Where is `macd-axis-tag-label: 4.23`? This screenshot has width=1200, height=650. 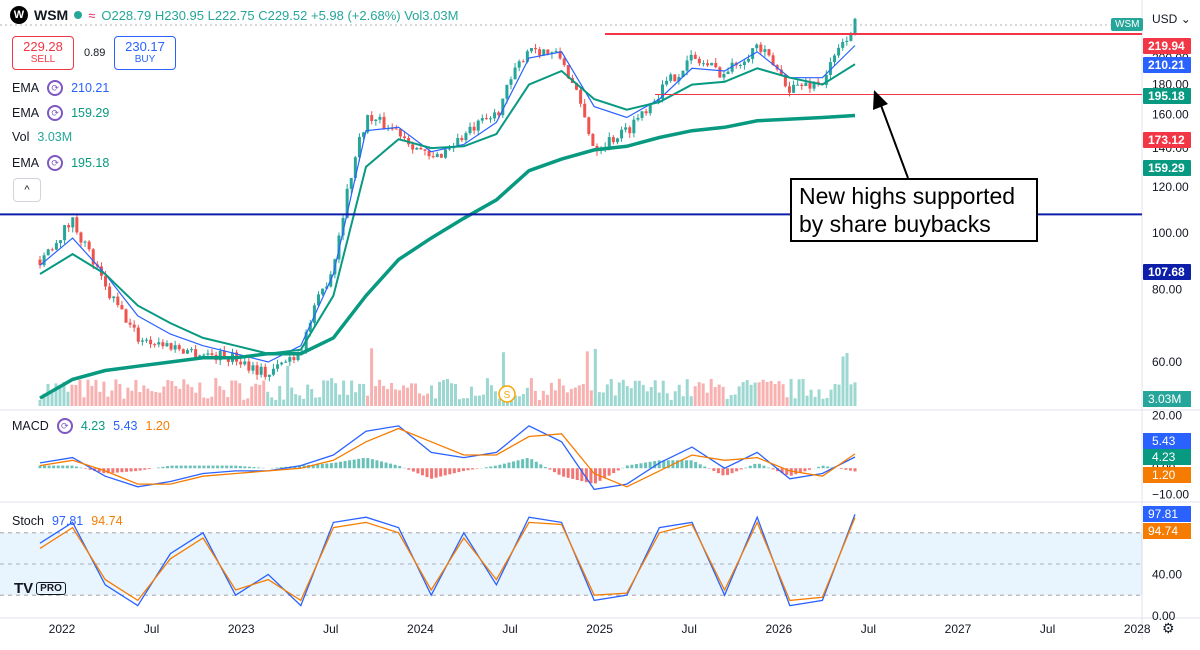 macd-axis-tag-label: 4.23 is located at coordinates (1164, 457).